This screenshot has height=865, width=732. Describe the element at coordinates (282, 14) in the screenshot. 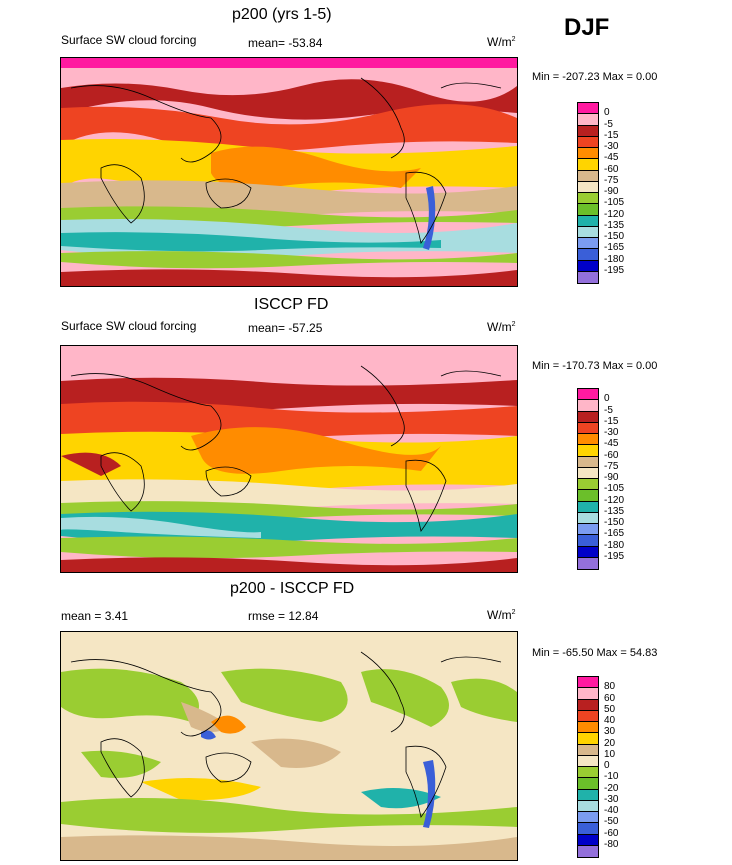

I see `panel1-title: p200 (yrs 1-5)` at that location.